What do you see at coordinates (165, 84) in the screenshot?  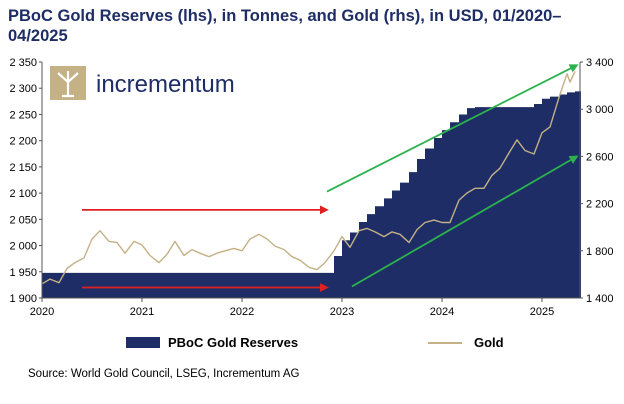 I see `brand-logo-text: incrementum` at bounding box center [165, 84].